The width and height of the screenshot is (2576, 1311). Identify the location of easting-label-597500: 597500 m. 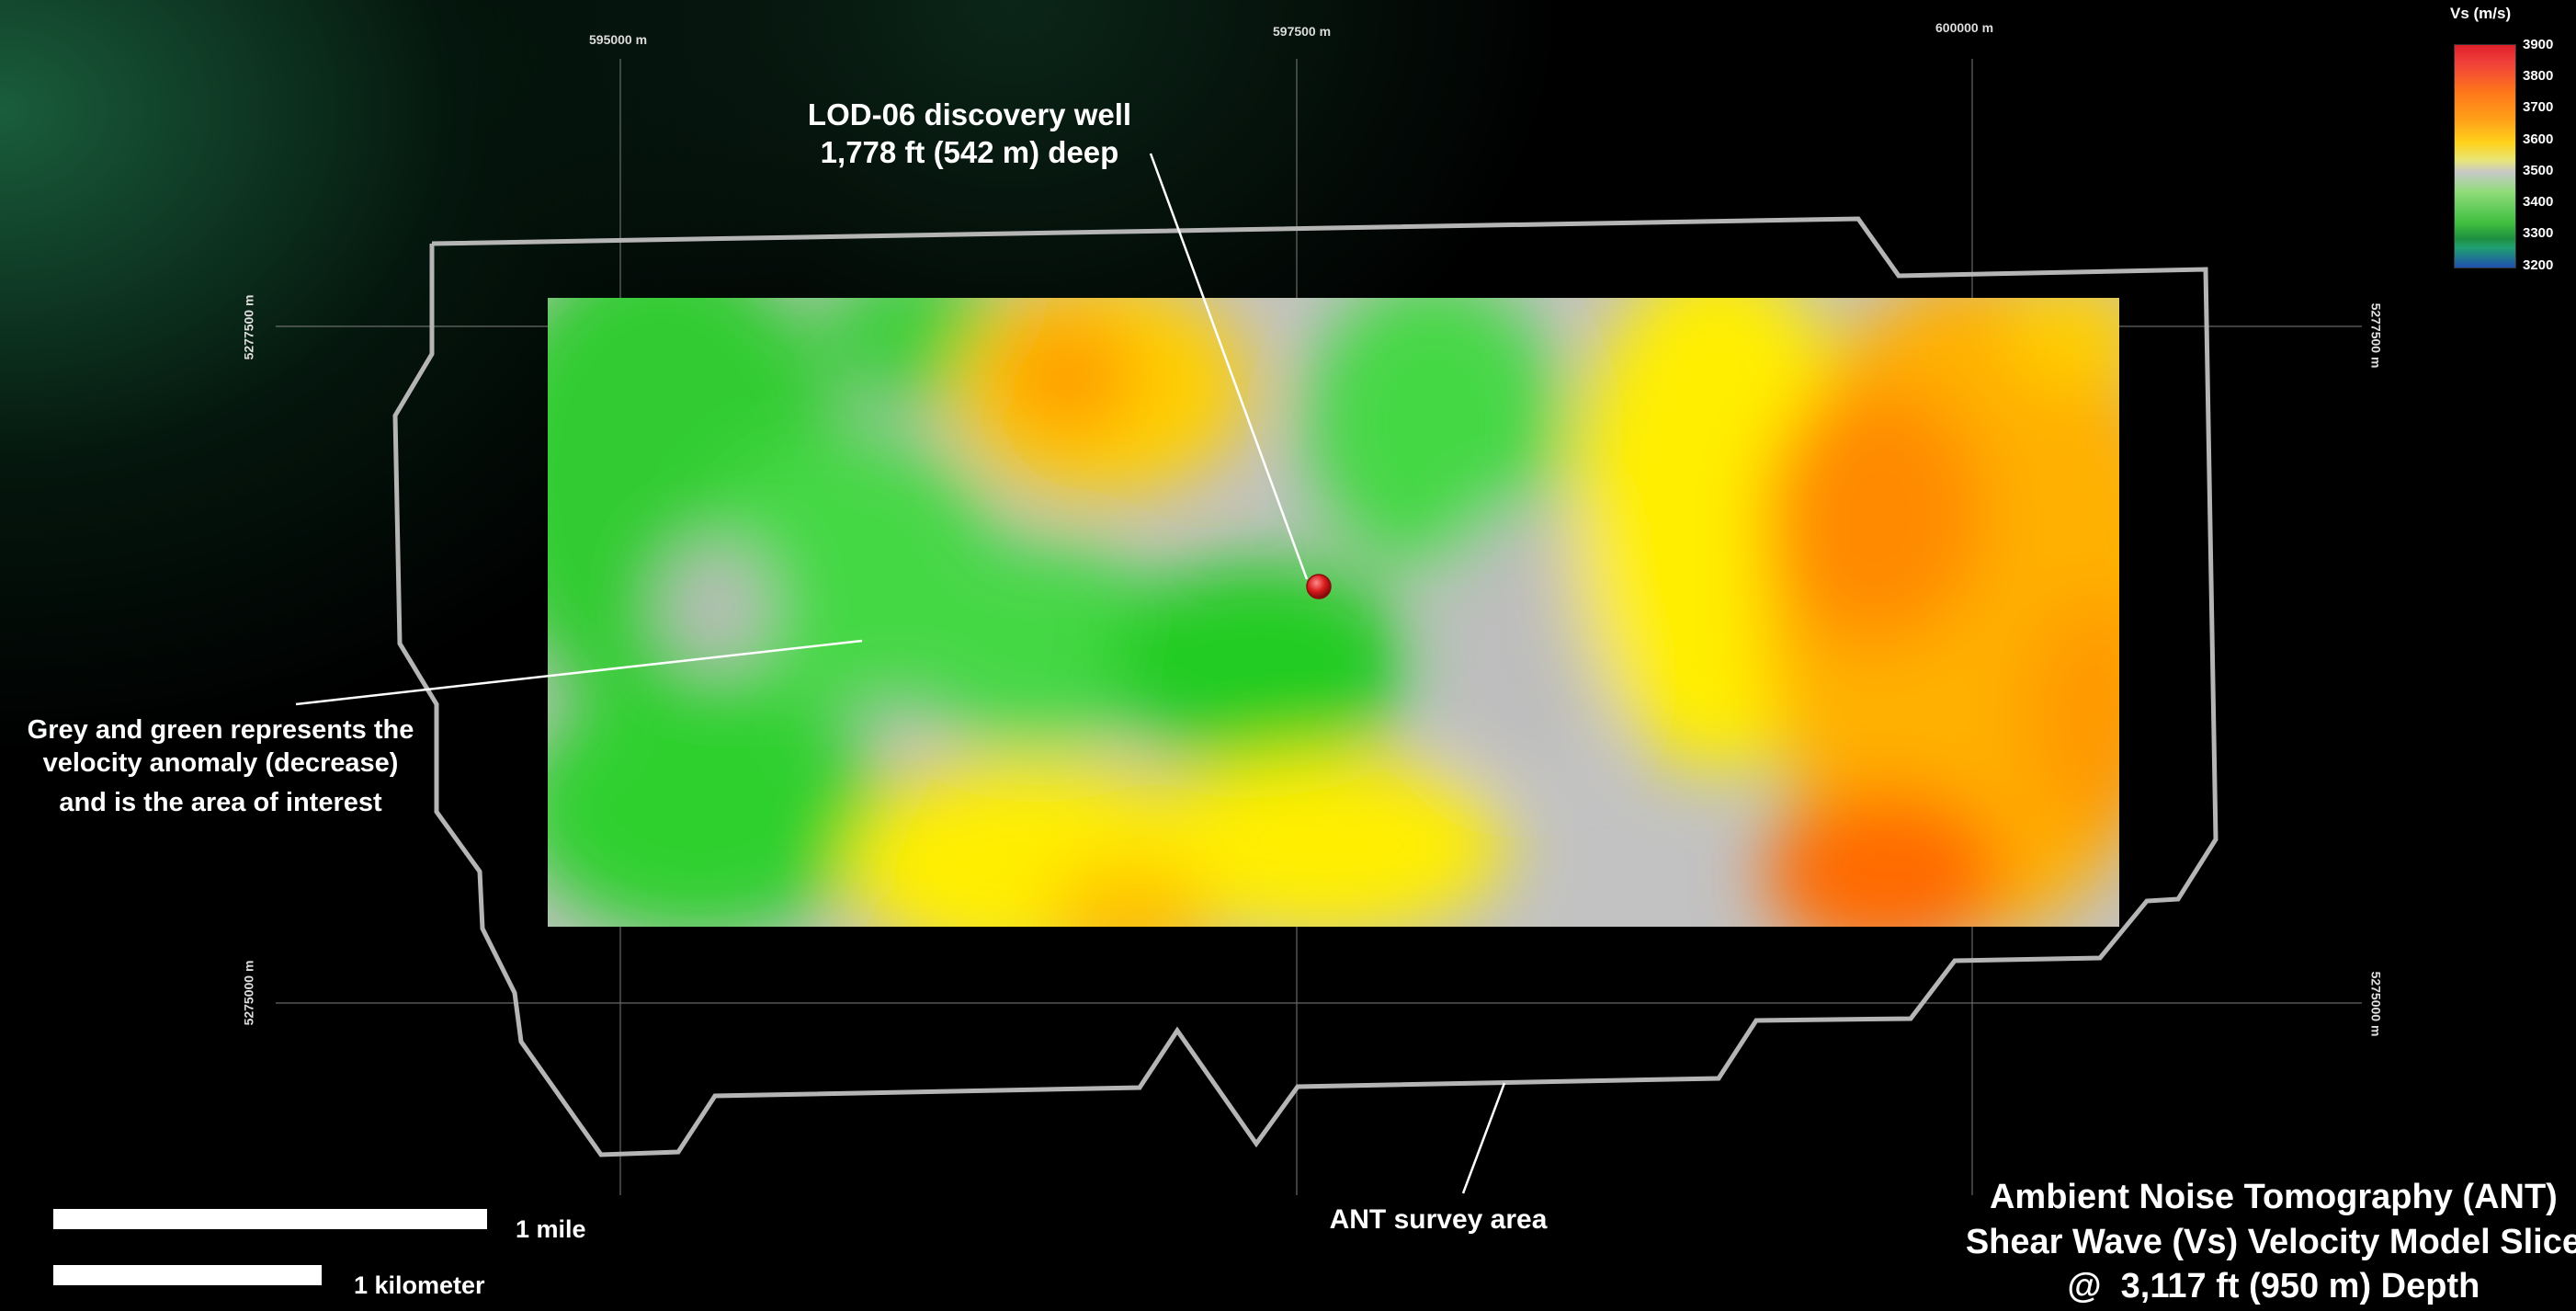
(1302, 31).